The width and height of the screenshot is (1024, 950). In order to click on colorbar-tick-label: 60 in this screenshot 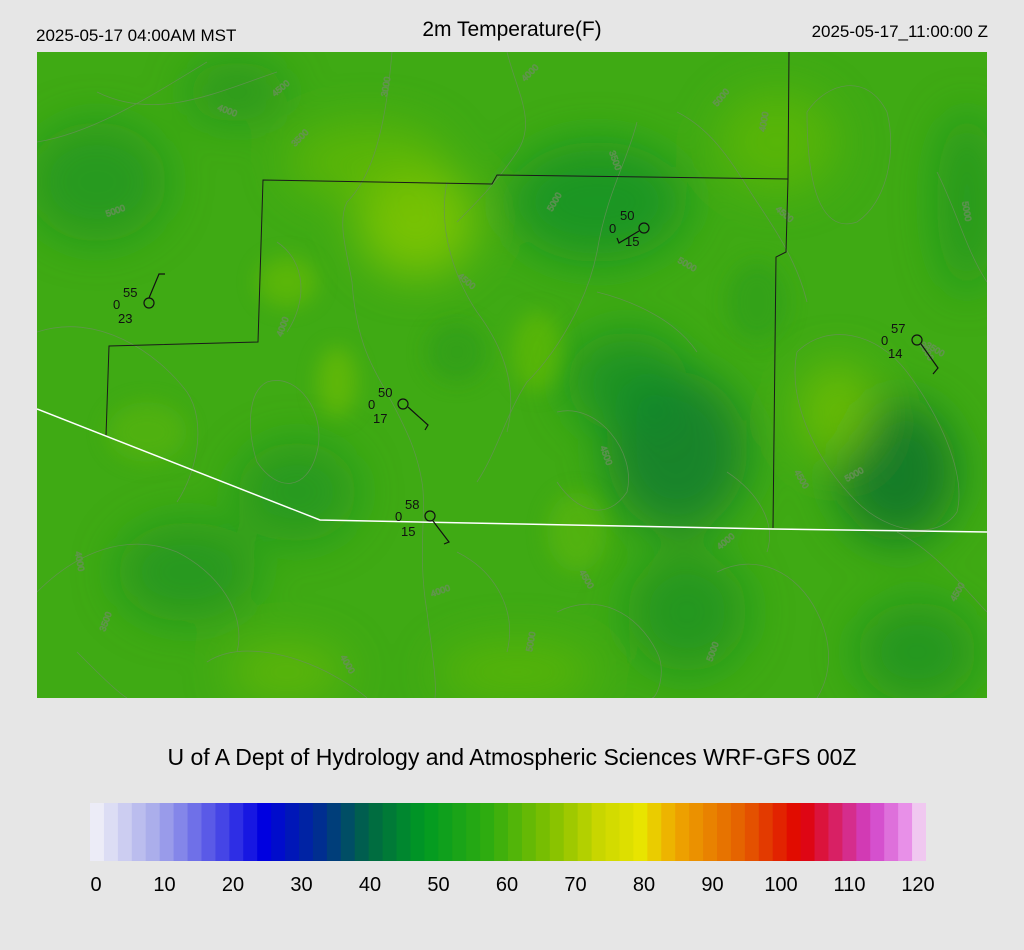, I will do `click(507, 885)`.